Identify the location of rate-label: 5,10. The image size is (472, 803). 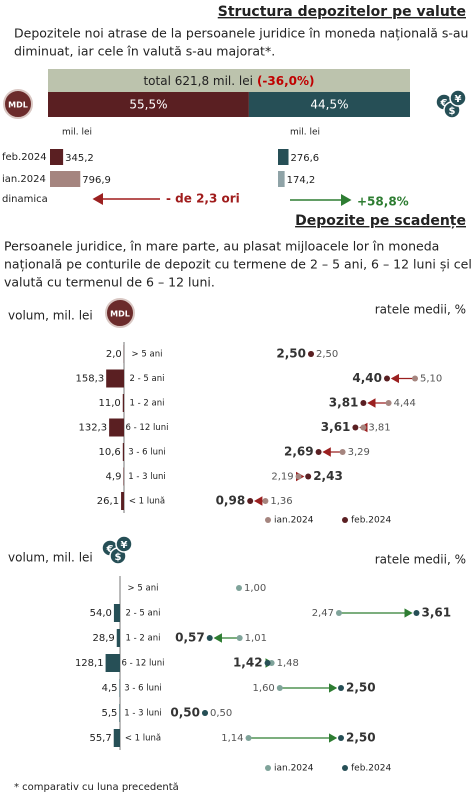
(431, 379).